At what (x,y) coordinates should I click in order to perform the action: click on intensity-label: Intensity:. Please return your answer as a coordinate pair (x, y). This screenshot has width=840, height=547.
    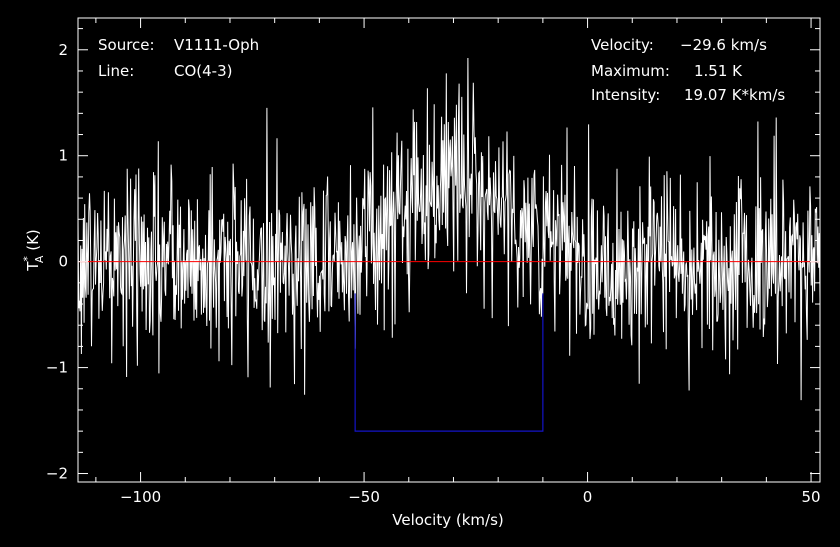
    Looking at the image, I should click on (625, 95).